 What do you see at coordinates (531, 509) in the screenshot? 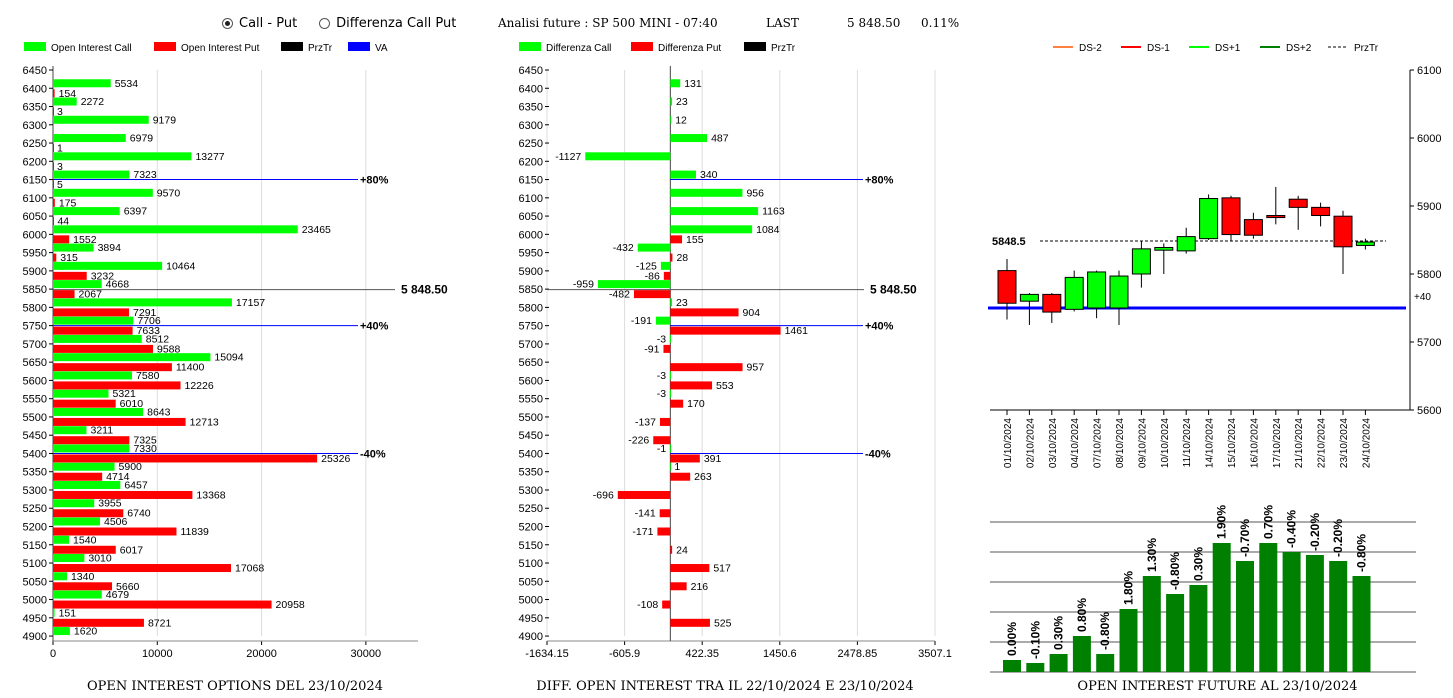
I see `strike-label: 5250` at bounding box center [531, 509].